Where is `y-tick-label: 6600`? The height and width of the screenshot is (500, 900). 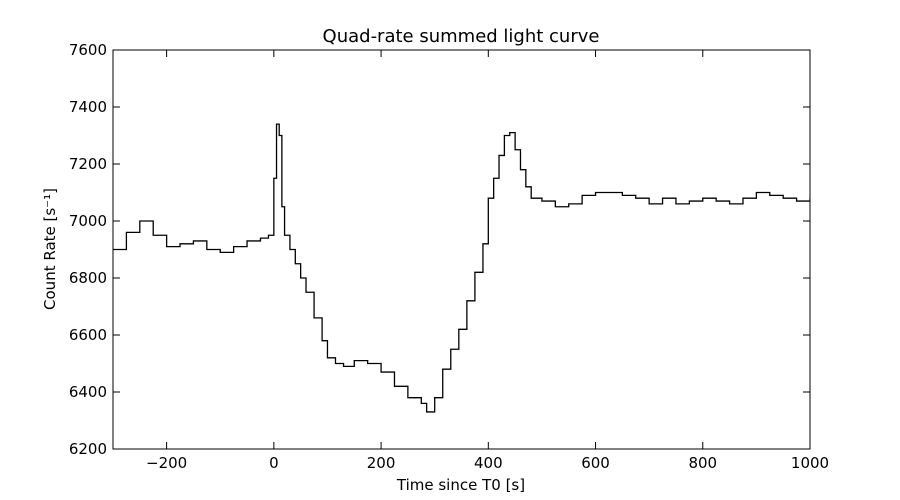 y-tick-label: 6600 is located at coordinates (88, 335).